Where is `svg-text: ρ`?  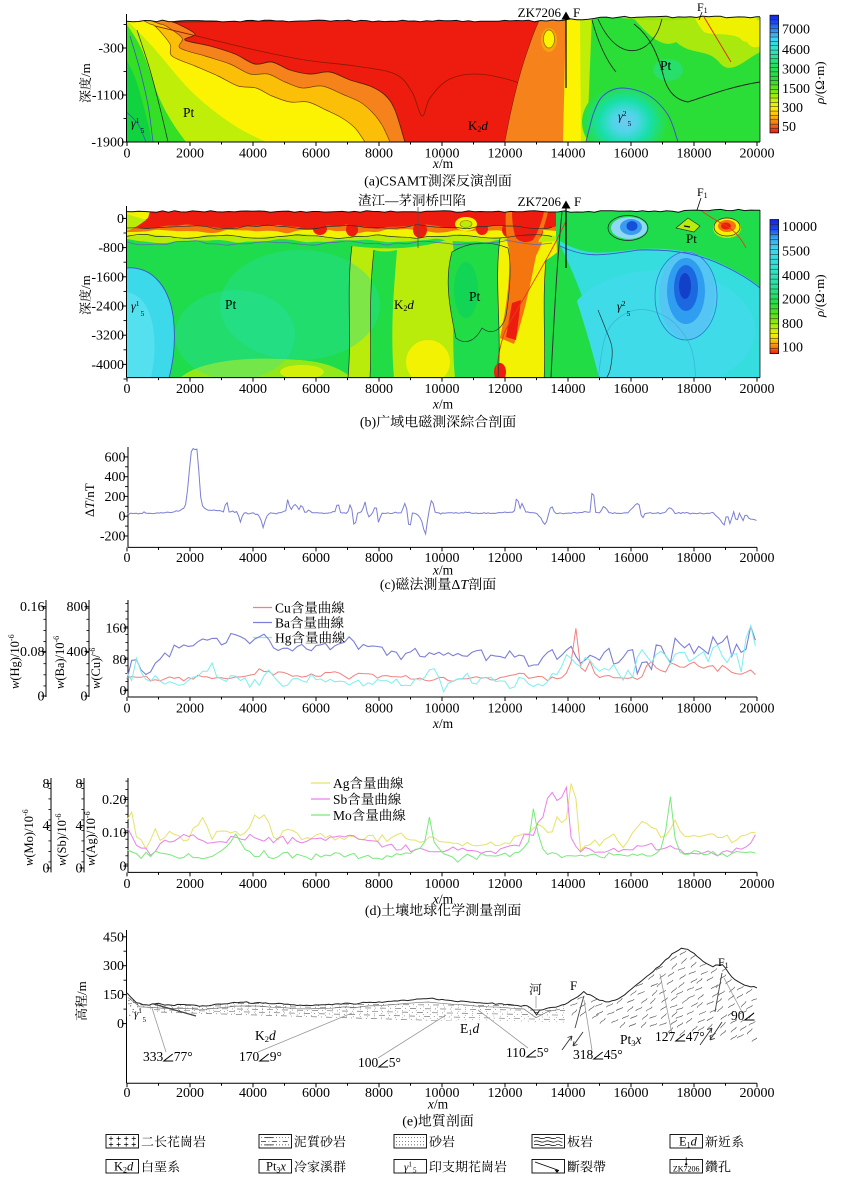
svg-text: ρ is located at coordinates (819, 314).